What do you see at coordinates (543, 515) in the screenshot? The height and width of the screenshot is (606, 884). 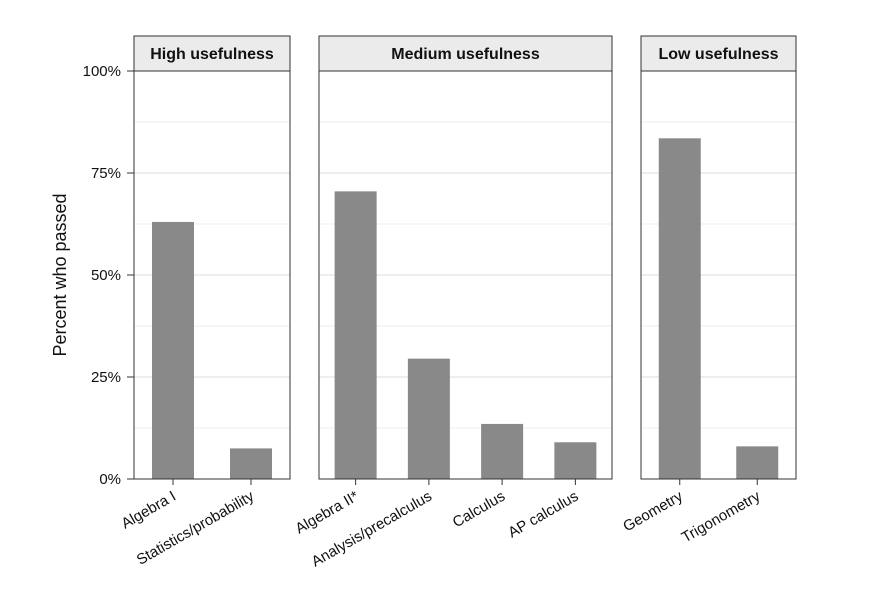 I see `x-tick-label: AP calculus` at bounding box center [543, 515].